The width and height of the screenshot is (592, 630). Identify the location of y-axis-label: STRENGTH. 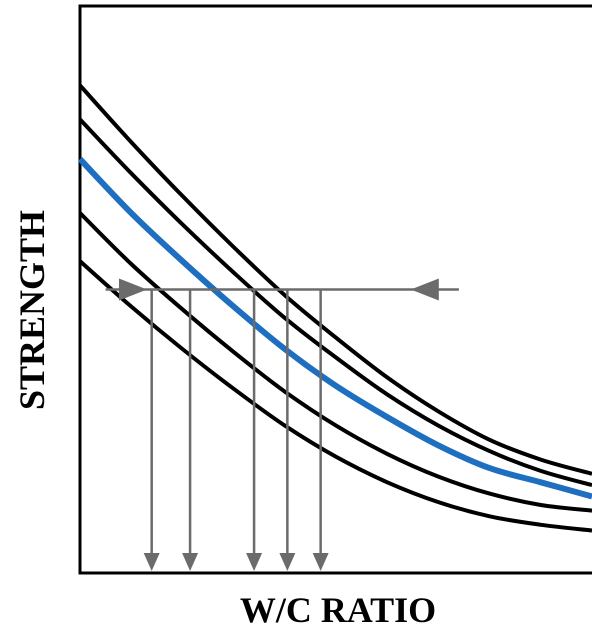
(32, 310).